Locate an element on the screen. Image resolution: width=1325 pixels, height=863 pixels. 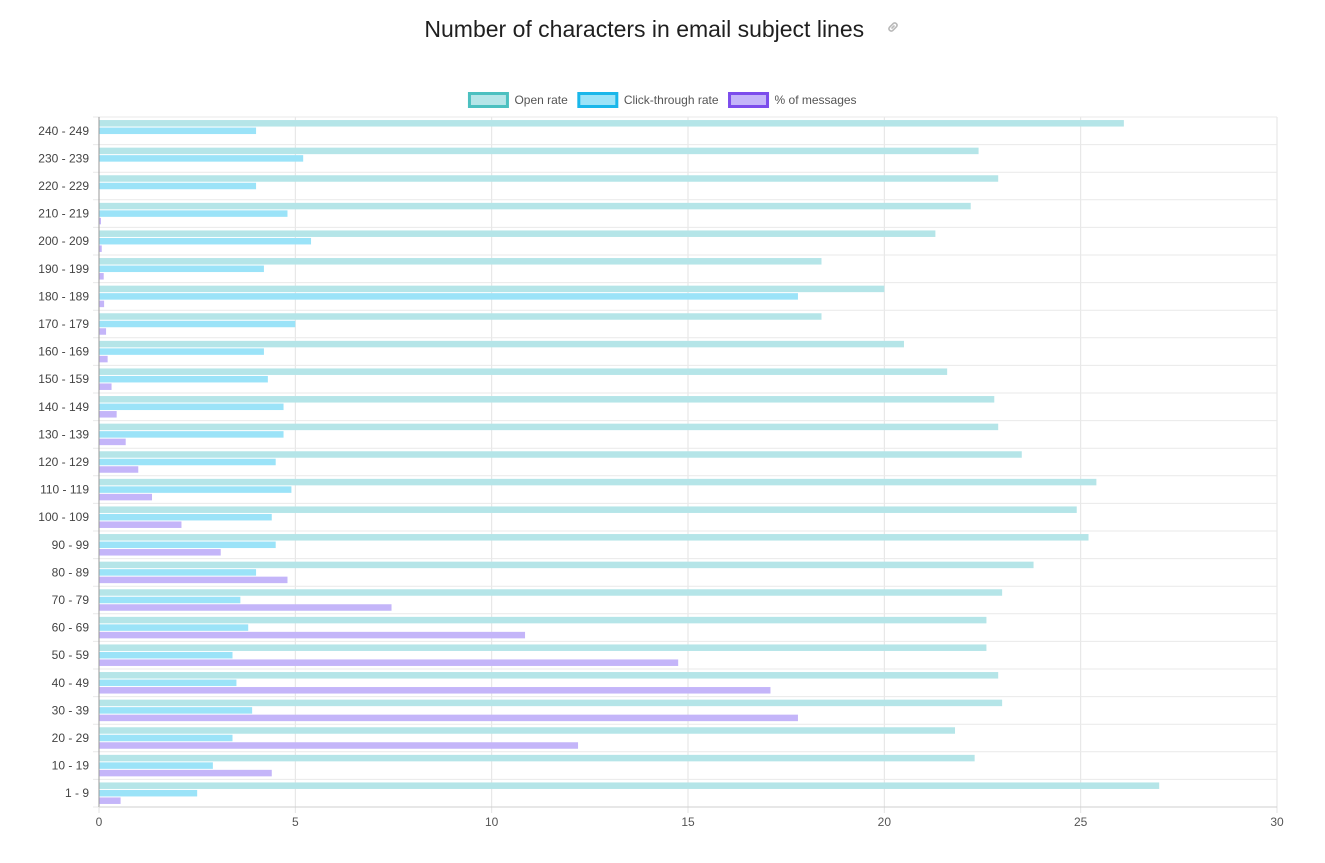
y-tick-label: 180 - 189 is located at coordinates (63, 296).